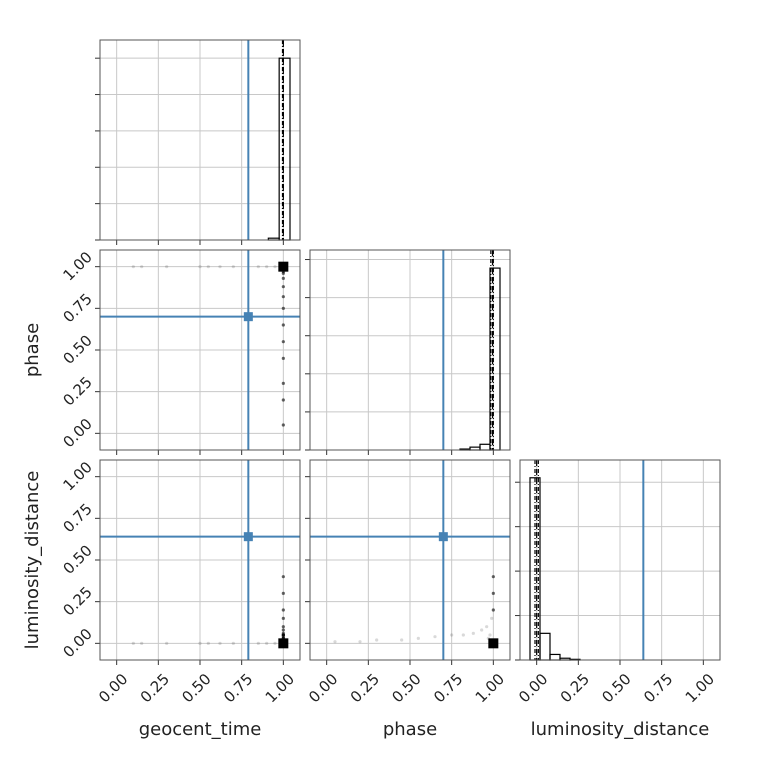 The image size is (760, 760). Describe the element at coordinates (32, 560) in the screenshot. I see `y-axis-label: luminosity_distance` at that location.